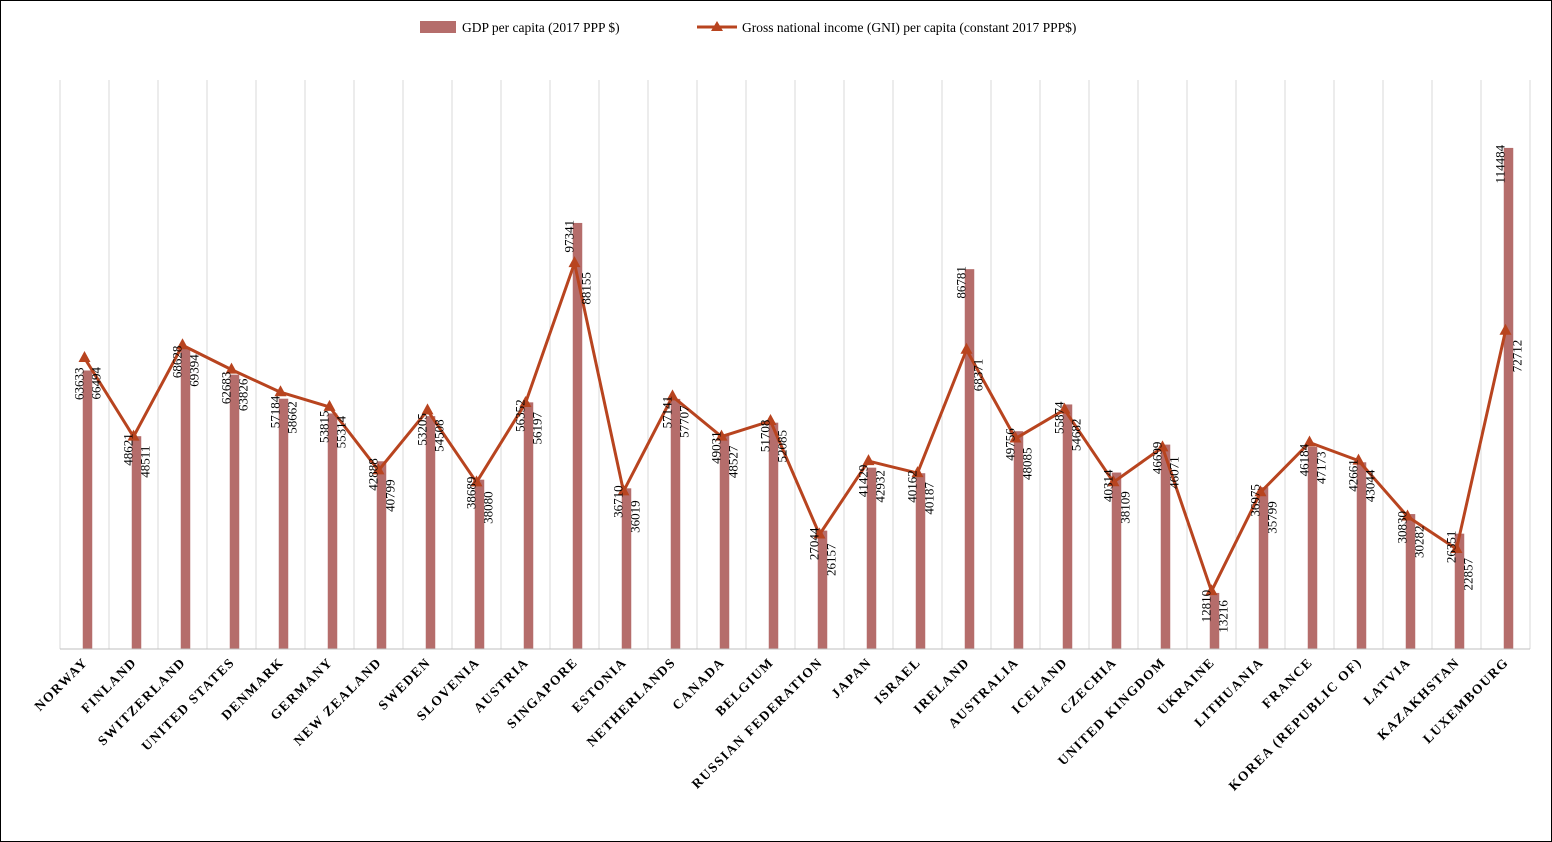  Describe the element at coordinates (1165, 546) in the screenshot. I see `bar-gdp-united-kingdom` at that location.